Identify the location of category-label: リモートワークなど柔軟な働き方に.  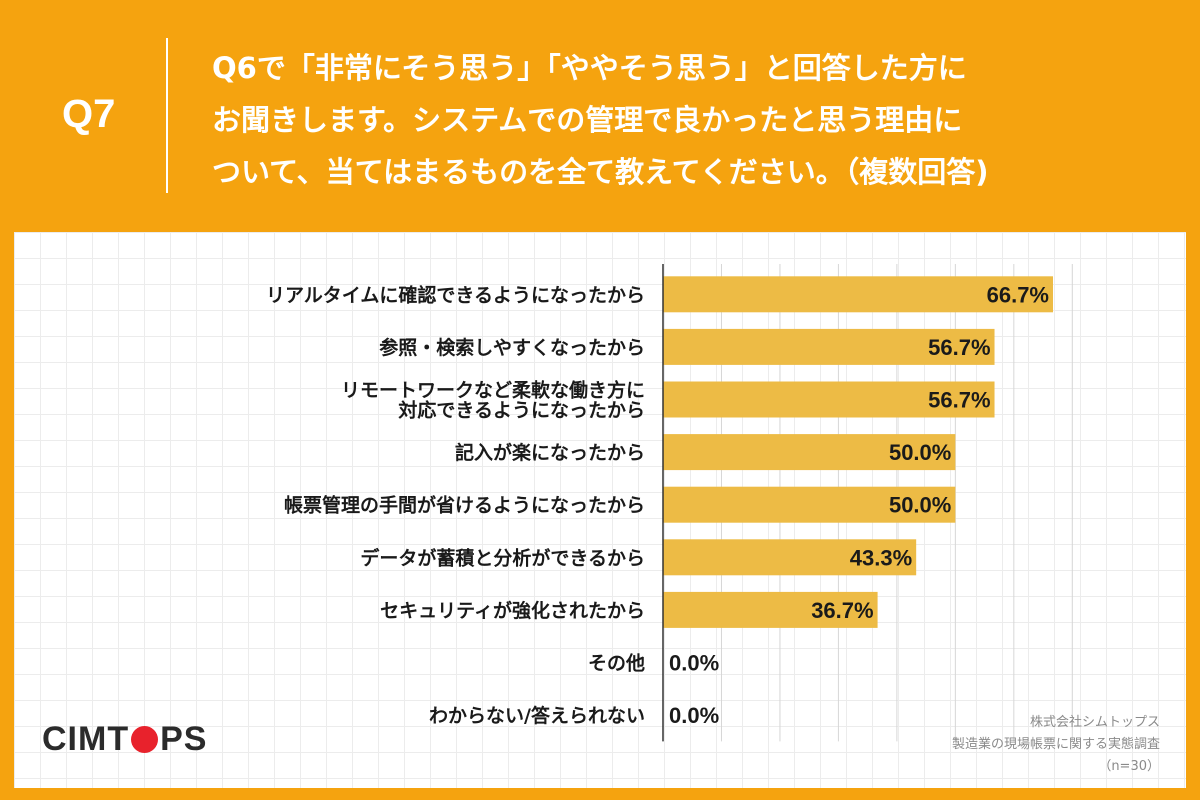
(493, 390).